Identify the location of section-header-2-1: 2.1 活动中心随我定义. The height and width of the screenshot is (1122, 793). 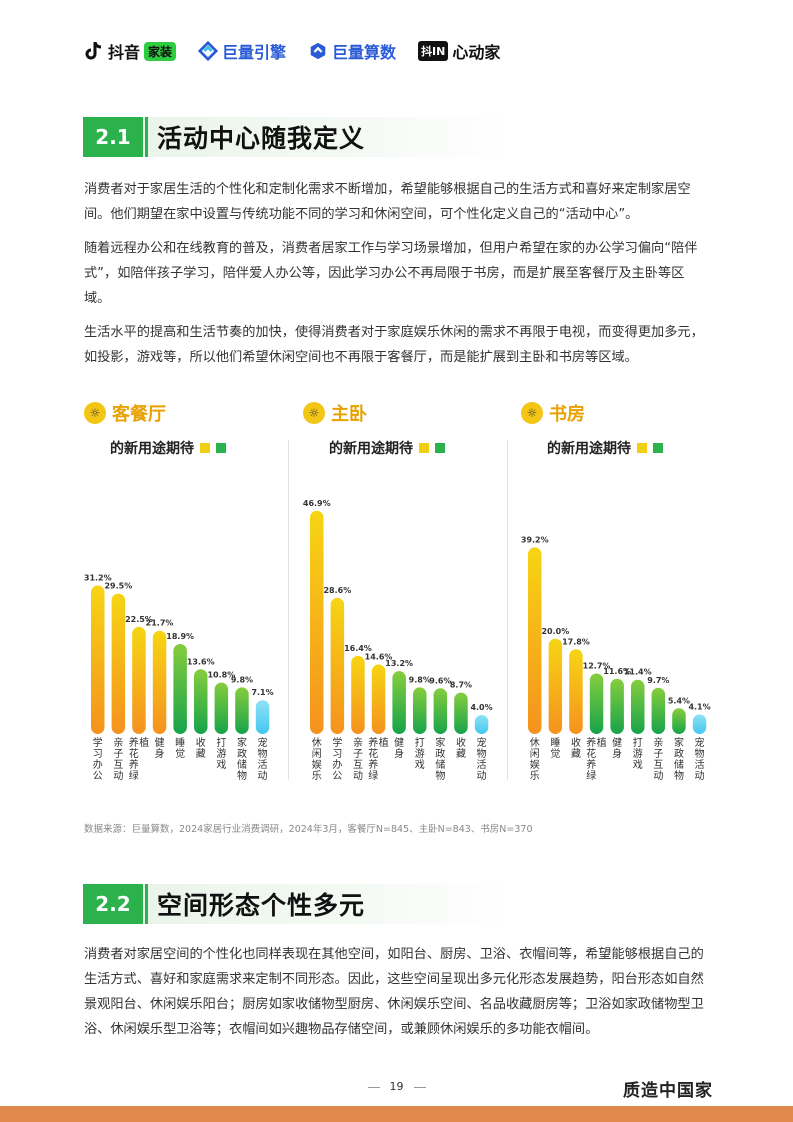
(298, 137).